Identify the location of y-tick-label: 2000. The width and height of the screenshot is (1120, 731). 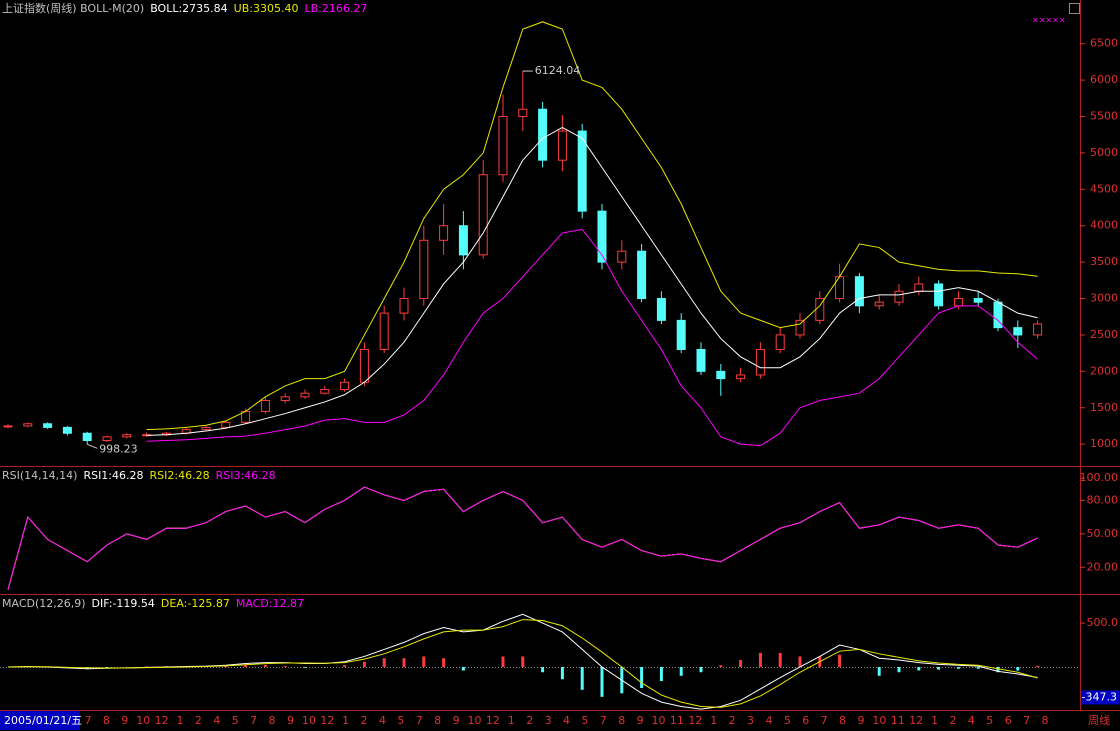
(1104, 370).